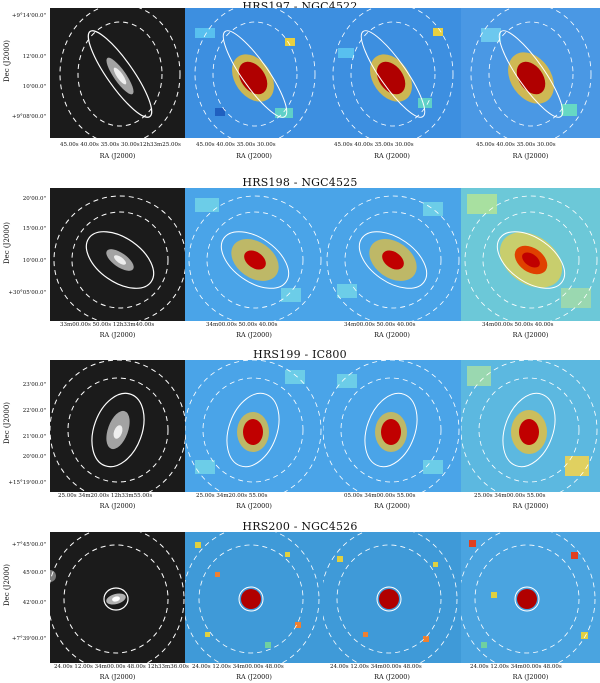 Image resolution: width=600 pixels, height=683 pixels. I want to click on y-tick: +30°05'00.0", so click(27, 293).